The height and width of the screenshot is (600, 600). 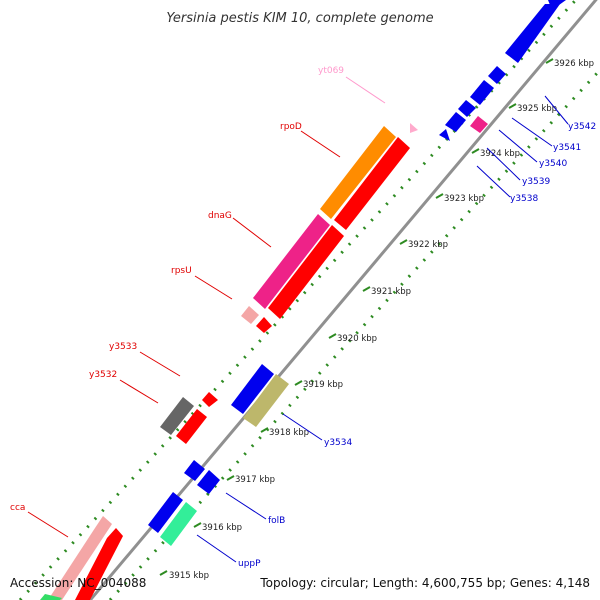 What do you see at coordinates (414, 128) in the screenshot?
I see `gene-yt069` at bounding box center [414, 128].